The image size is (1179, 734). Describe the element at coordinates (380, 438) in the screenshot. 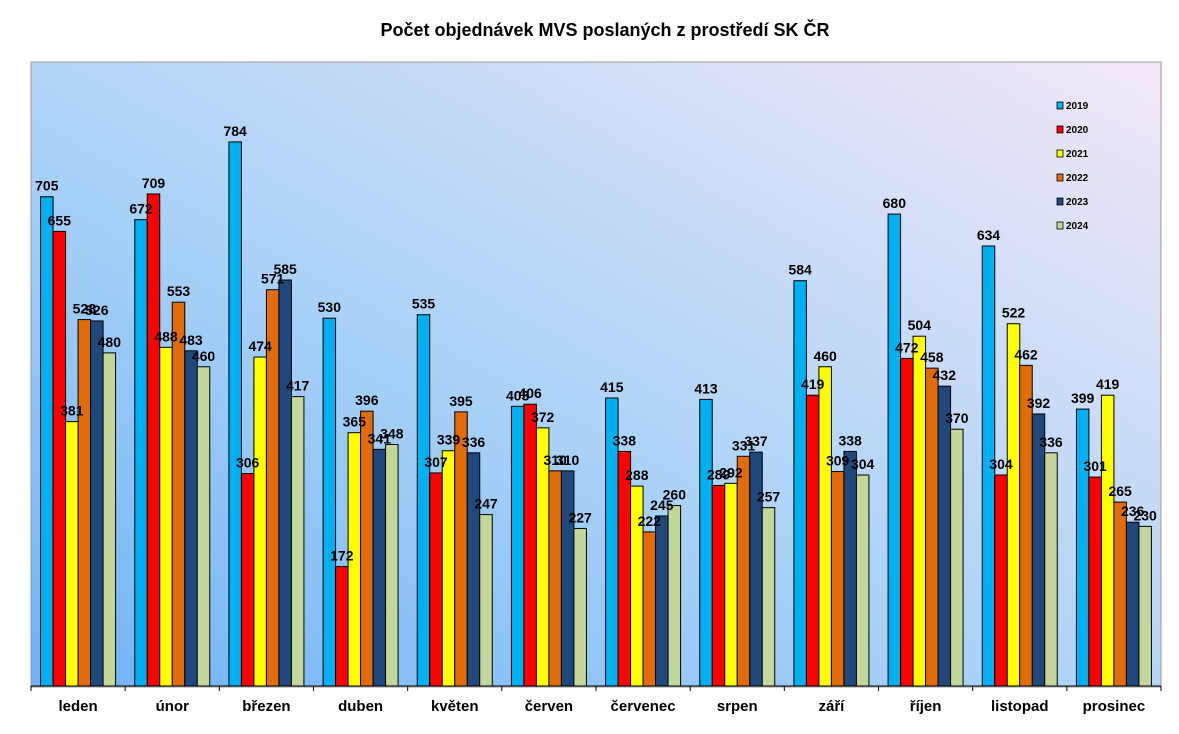

I see `data-label: 341` at that location.